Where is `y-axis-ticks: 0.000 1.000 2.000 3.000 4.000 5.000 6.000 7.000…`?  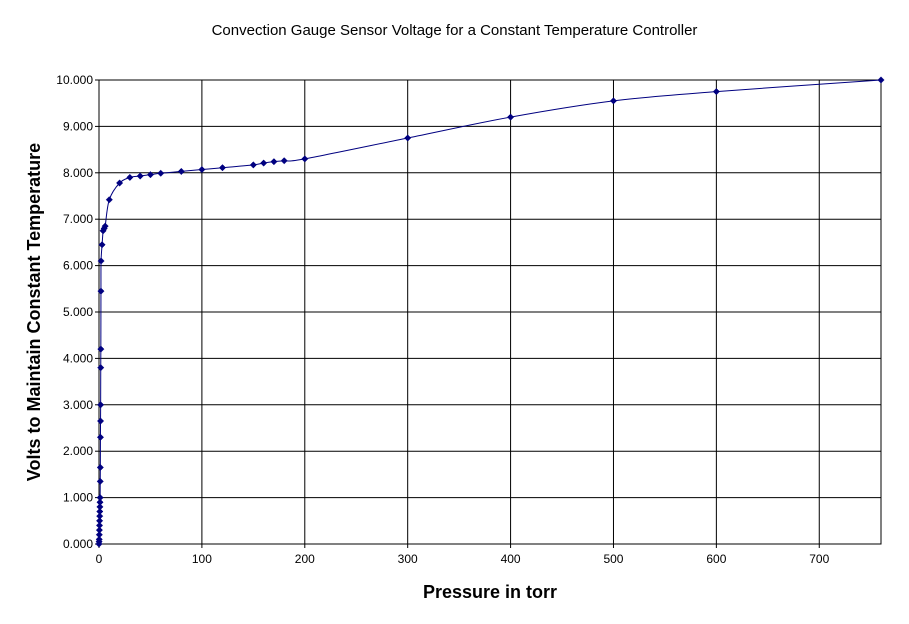 y-axis-ticks: 0.000 1.000 2.000 3.000 4.000 5.000 6.000 7.000… is located at coordinates (77, 312).